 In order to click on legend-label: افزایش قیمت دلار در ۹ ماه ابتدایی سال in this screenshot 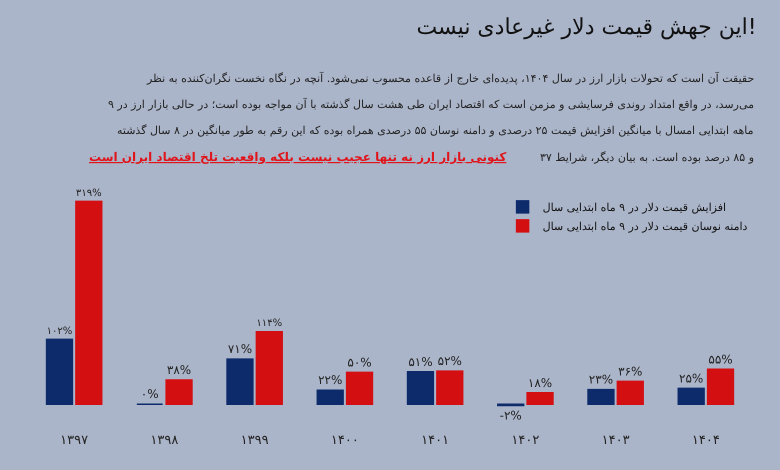, I will do `click(634, 207)`.